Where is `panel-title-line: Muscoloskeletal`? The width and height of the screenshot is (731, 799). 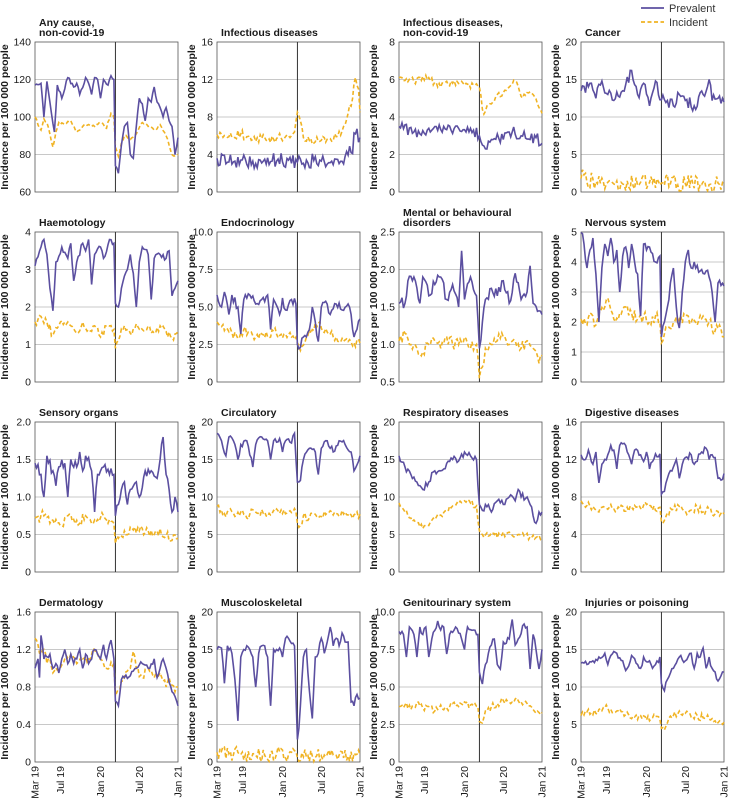
panel-title-line: Muscoloskeletal is located at coordinates (261, 603).